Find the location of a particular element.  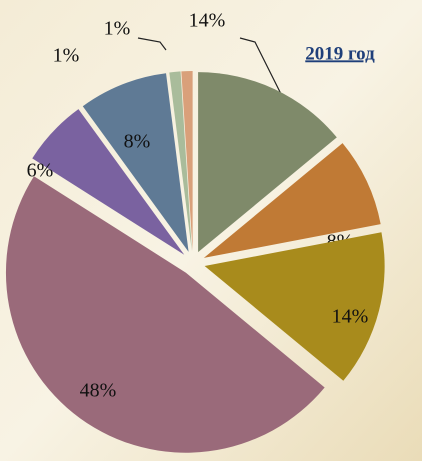

data-label: 6% is located at coordinates (40, 171).